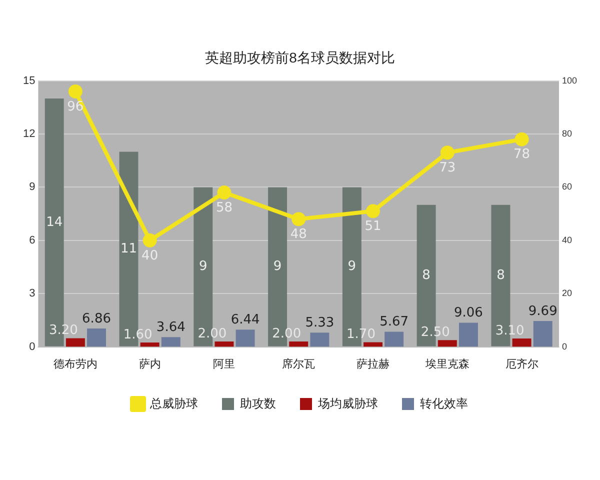 The image size is (600, 480). What do you see at coordinates (63, 330) in the screenshot?
I see `data-label: 3.20` at bounding box center [63, 330].